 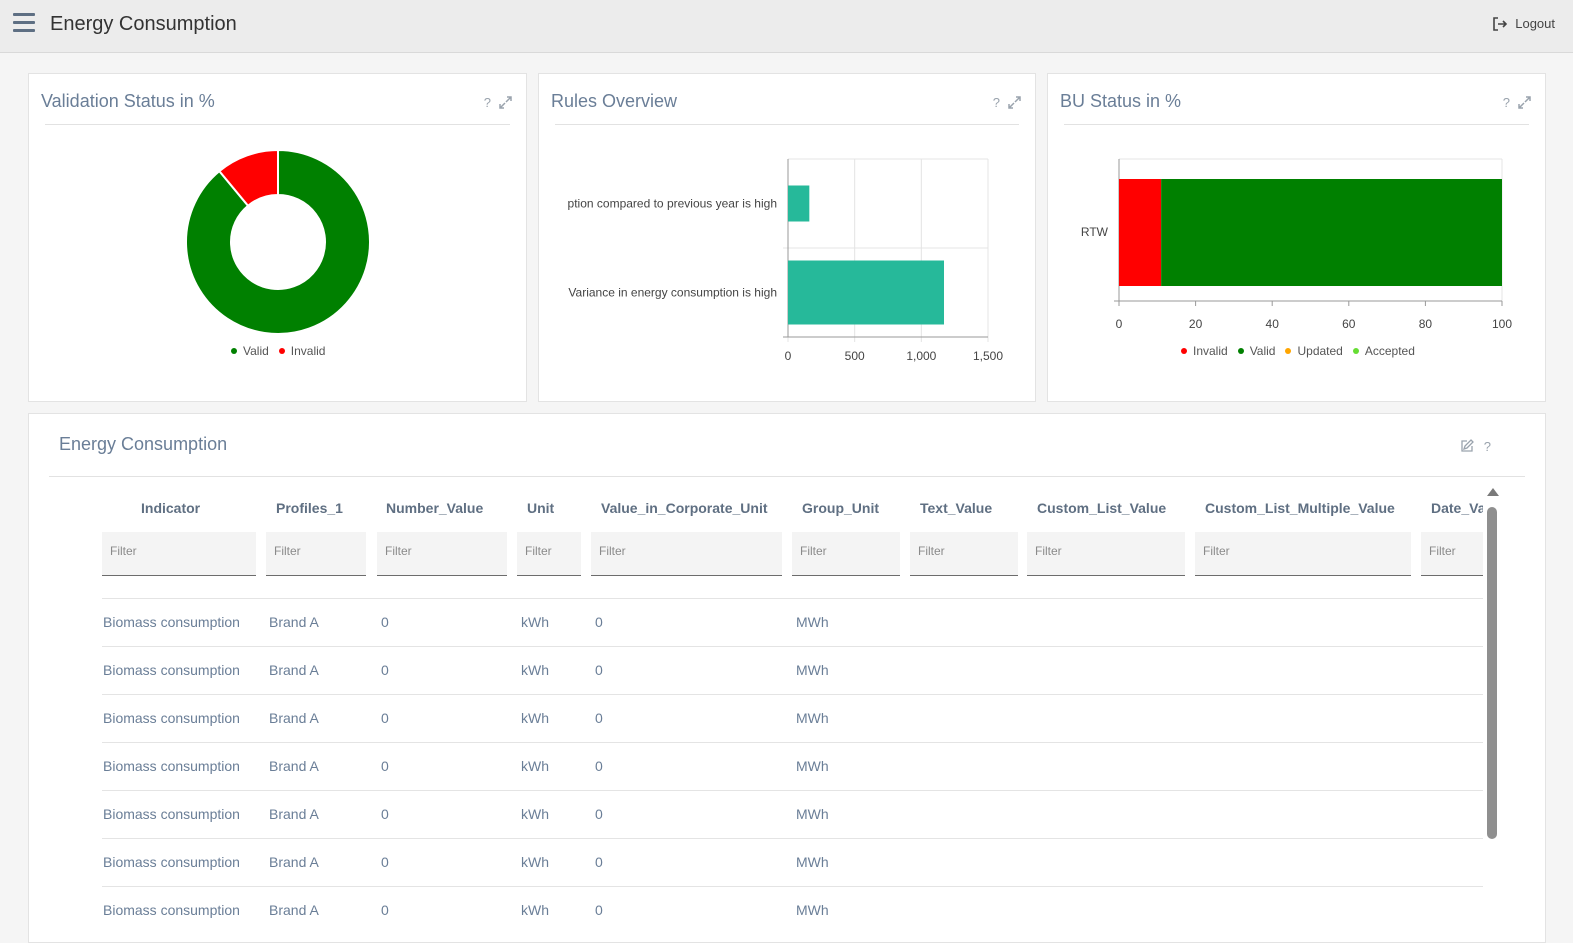 What do you see at coordinates (1383, 351) in the screenshot?
I see `legend-item-accepted: Accepted` at bounding box center [1383, 351].